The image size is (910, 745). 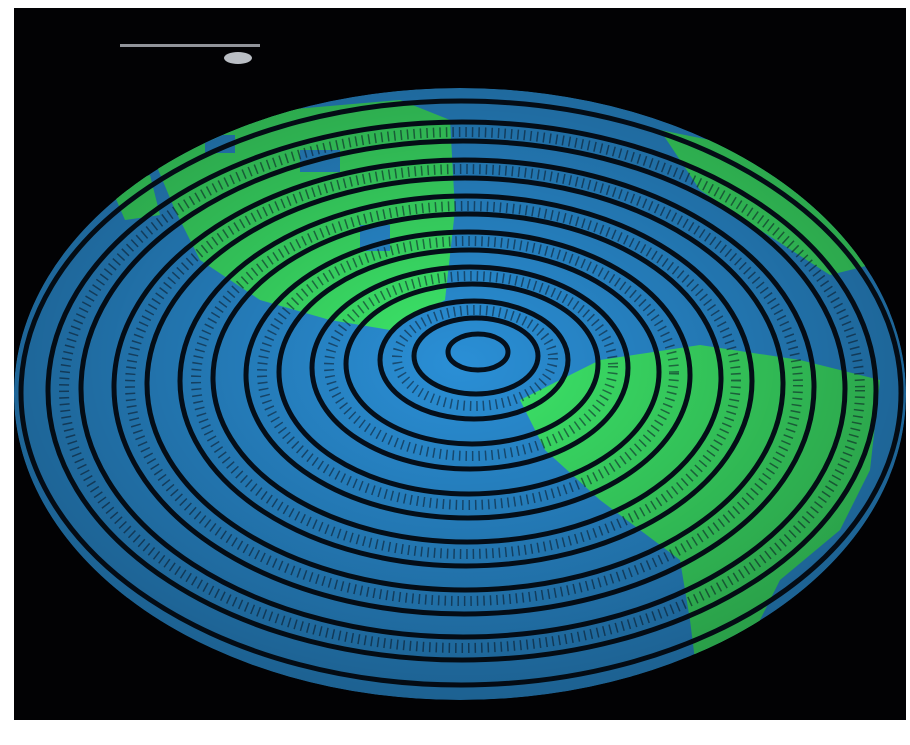 I want to click on light-streak, so click(x=190, y=45).